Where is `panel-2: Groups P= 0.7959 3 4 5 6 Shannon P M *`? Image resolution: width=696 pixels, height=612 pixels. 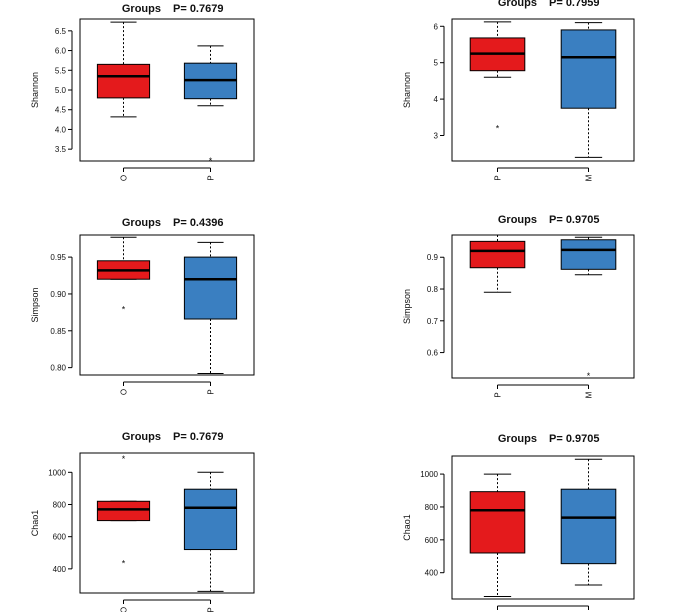
panel-2: Groups P= 0.7959 3 4 5 6 Shannon P M * is located at coordinates (518, 90).